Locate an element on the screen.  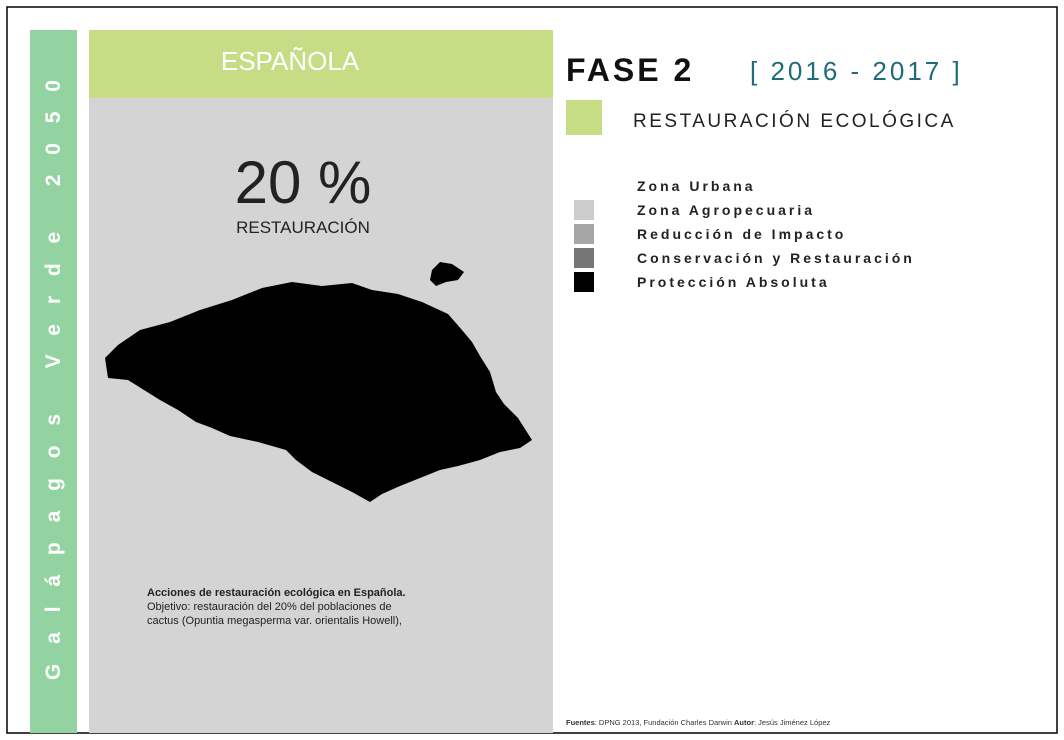
stat-label: RESTAURACIÓN is located at coordinates (303, 227).